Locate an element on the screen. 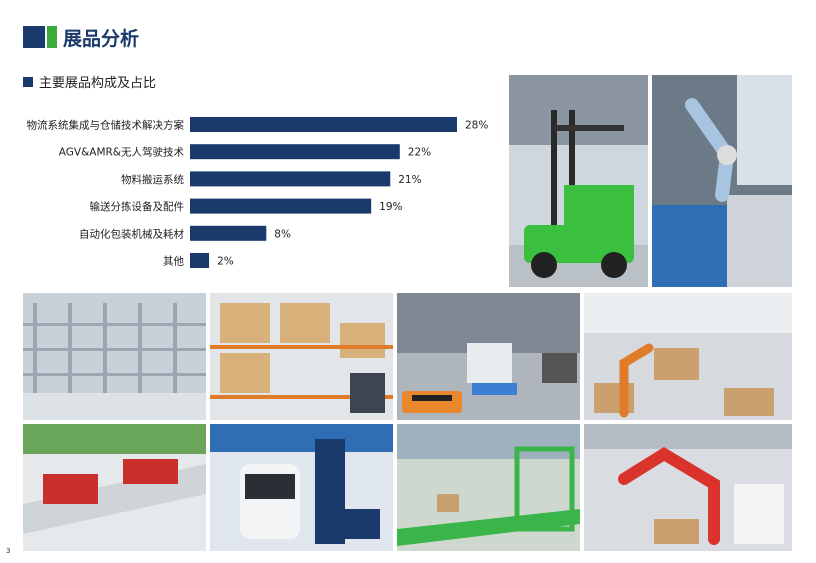 The image size is (816, 563). green-sorting-line-image is located at coordinates (488, 487).